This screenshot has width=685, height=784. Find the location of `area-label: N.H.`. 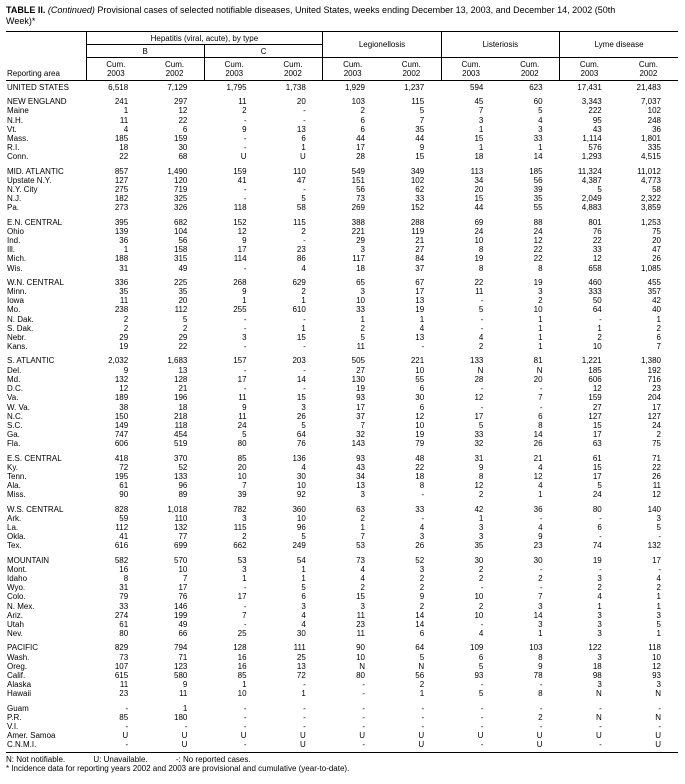

area-label: N.H. is located at coordinates (15, 120).